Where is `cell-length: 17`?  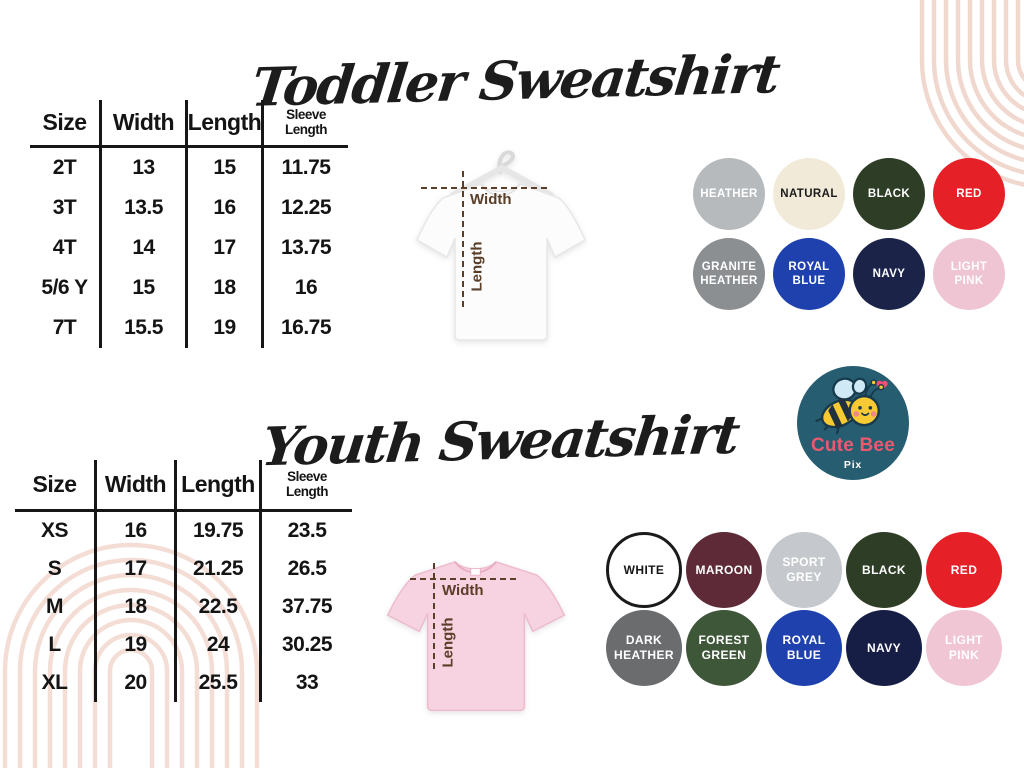
cell-length: 17 is located at coordinates (226, 248).